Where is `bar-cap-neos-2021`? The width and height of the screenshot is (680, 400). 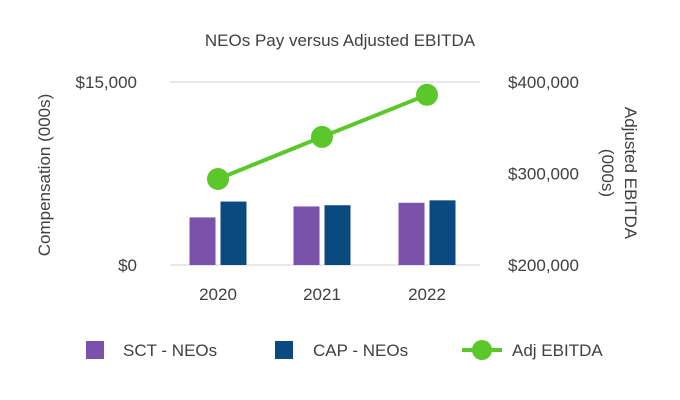 bar-cap-neos-2021 is located at coordinates (337, 235).